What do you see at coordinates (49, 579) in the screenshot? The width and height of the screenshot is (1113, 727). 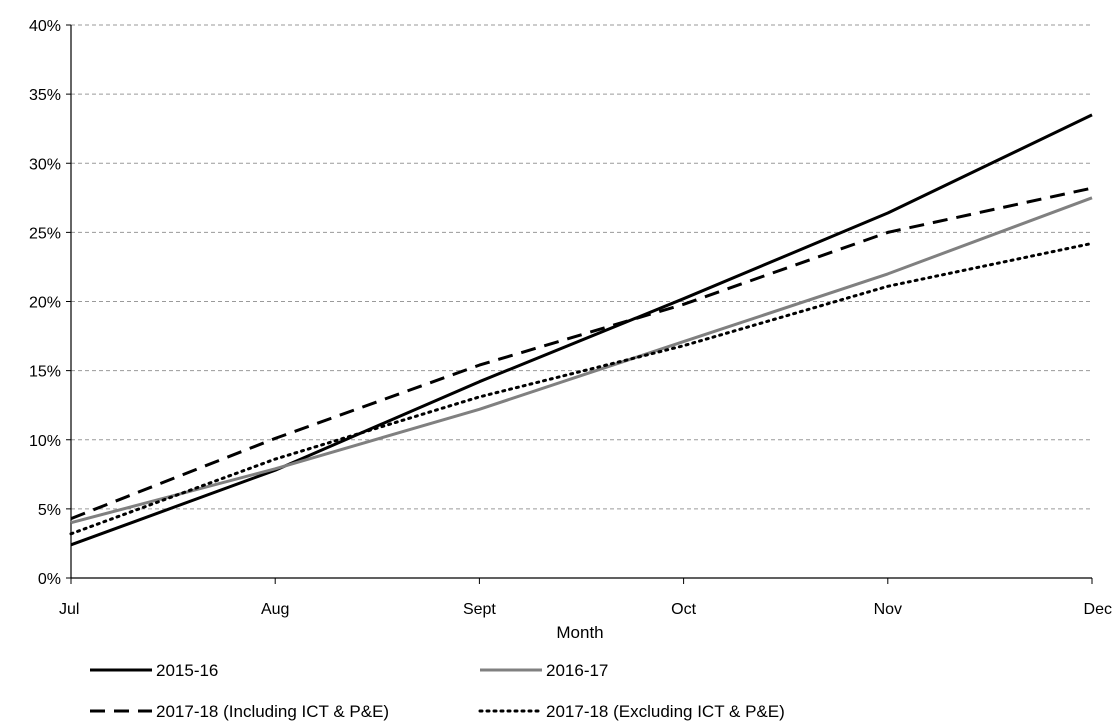 I see `y-tick-label: 0%` at bounding box center [49, 579].